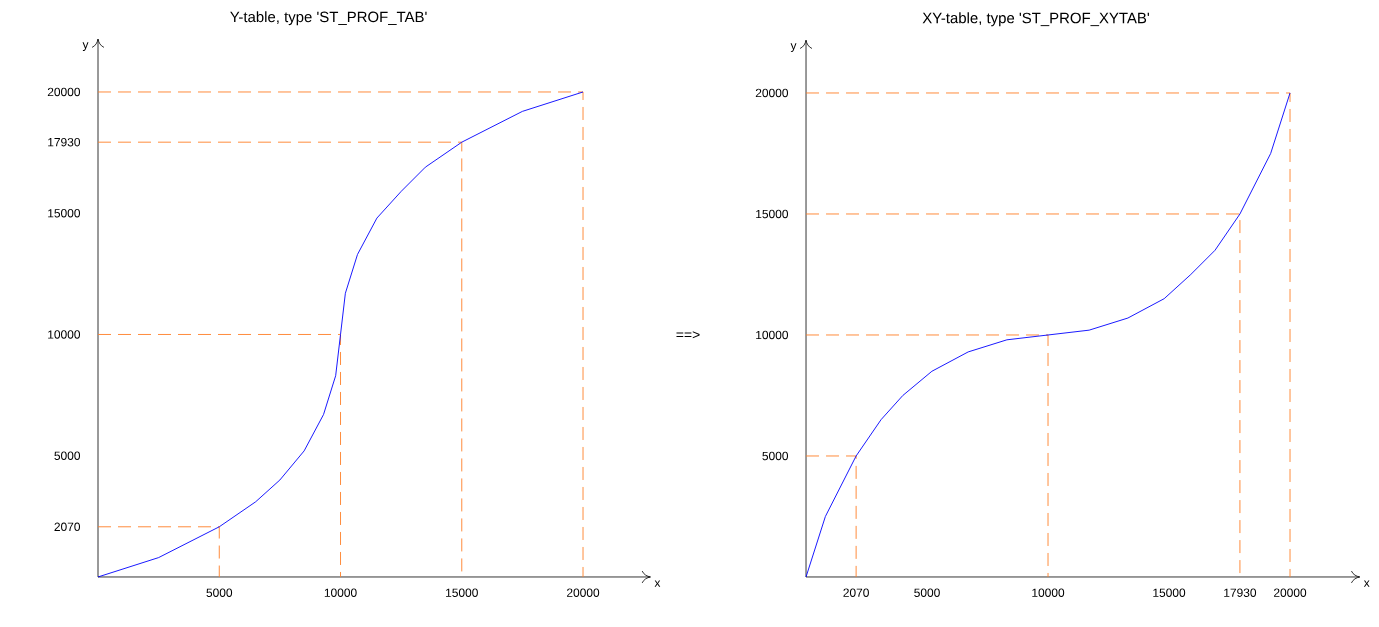  Describe the element at coordinates (1240, 592) in the screenshot. I see `x-tick-label: 17930` at that location.